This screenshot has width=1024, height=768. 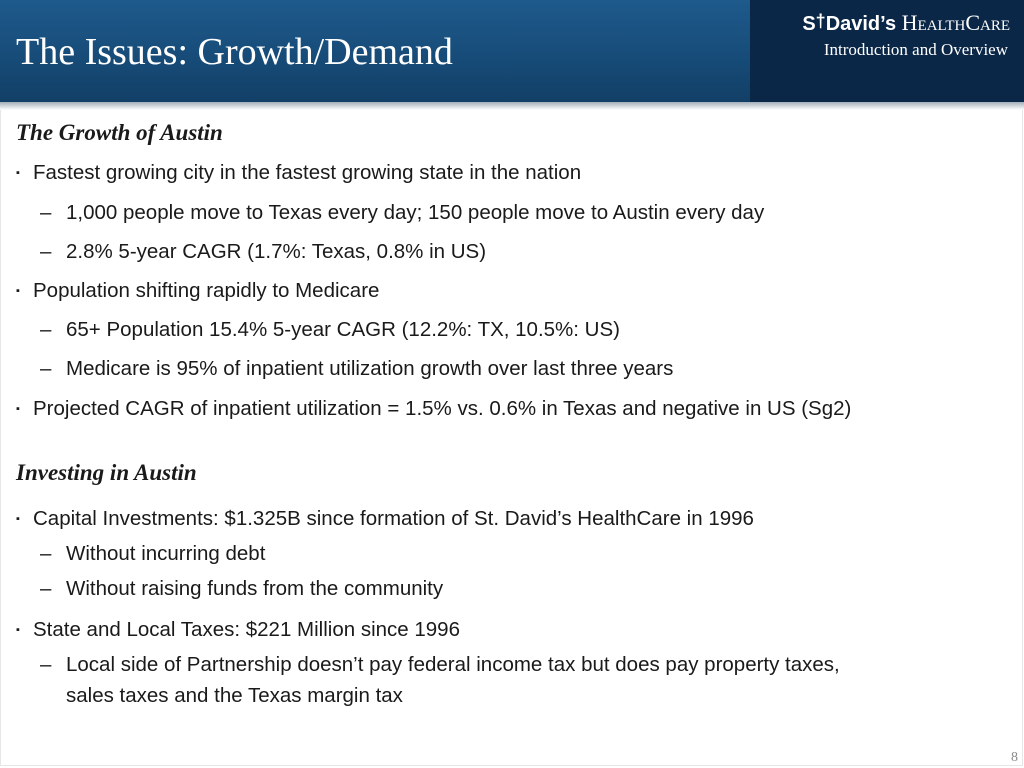 I want to click on section-label: Introduction and Overview, so click(x=915, y=49).